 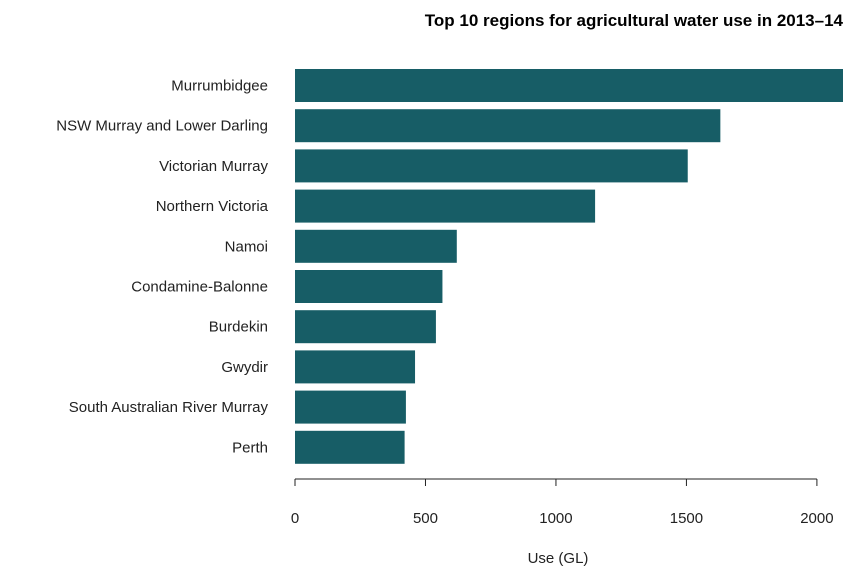 What do you see at coordinates (686, 518) in the screenshot?
I see `x-tick-label: 1500` at bounding box center [686, 518].